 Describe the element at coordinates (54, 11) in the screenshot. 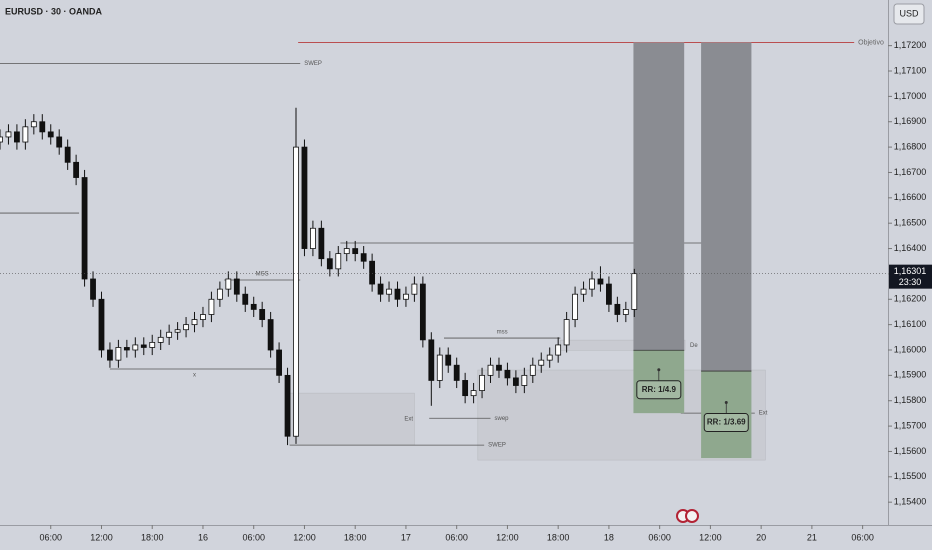

I see `chart-title: EURUSD · 30 · OANDA` at that location.